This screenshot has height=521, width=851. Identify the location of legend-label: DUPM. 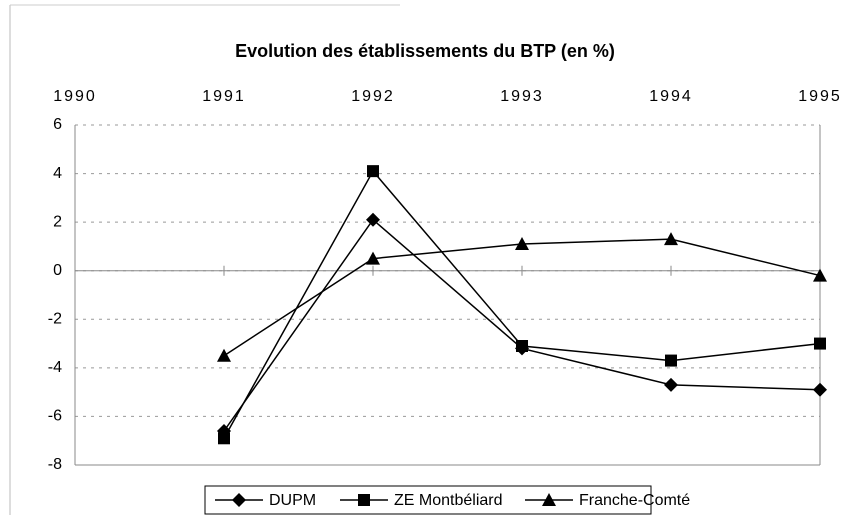
(292, 500).